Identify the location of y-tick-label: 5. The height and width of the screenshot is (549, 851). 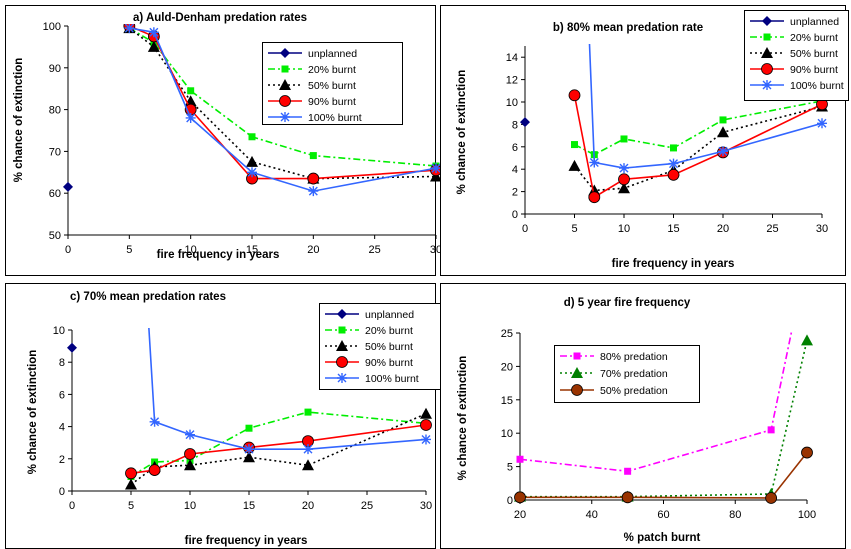
(510, 468).